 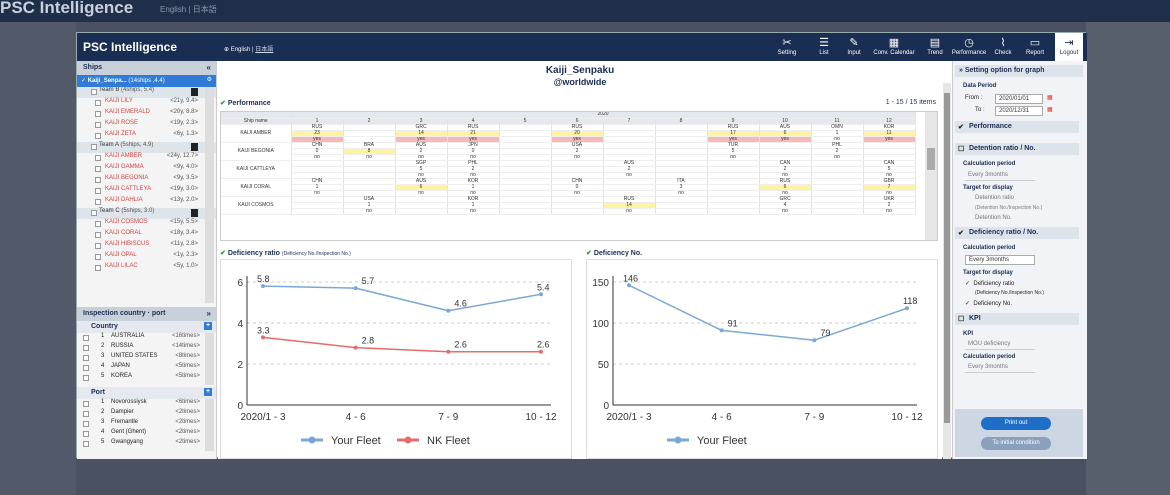 I want to click on ship-row: KAIJI ROSE <19y, 2.3>, so click(x=146, y=125).